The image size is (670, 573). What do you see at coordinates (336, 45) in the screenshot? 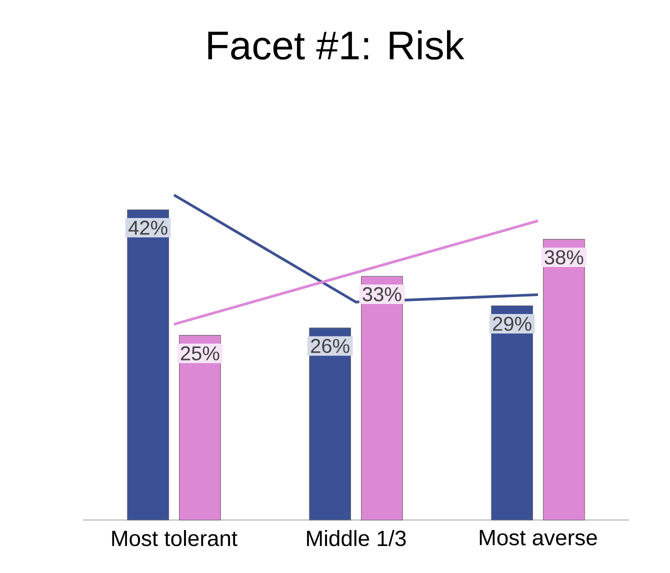
I see `chart-title: Facet #1: Risk` at bounding box center [336, 45].